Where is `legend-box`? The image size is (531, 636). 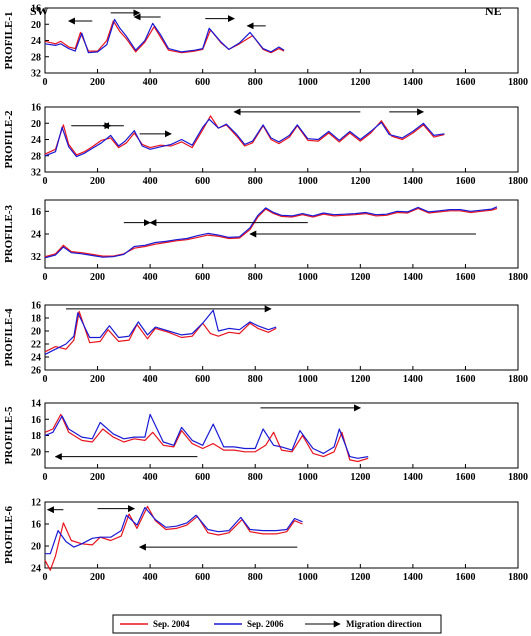 legend-box is located at coordinates (277, 624).